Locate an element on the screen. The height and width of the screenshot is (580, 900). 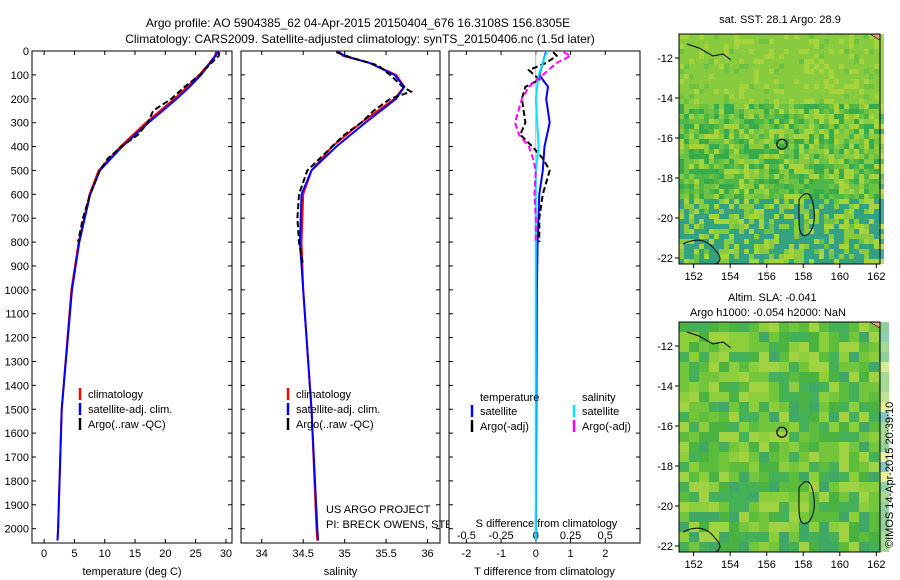
lat-tick-label: -14 is located at coordinates (665, 99).